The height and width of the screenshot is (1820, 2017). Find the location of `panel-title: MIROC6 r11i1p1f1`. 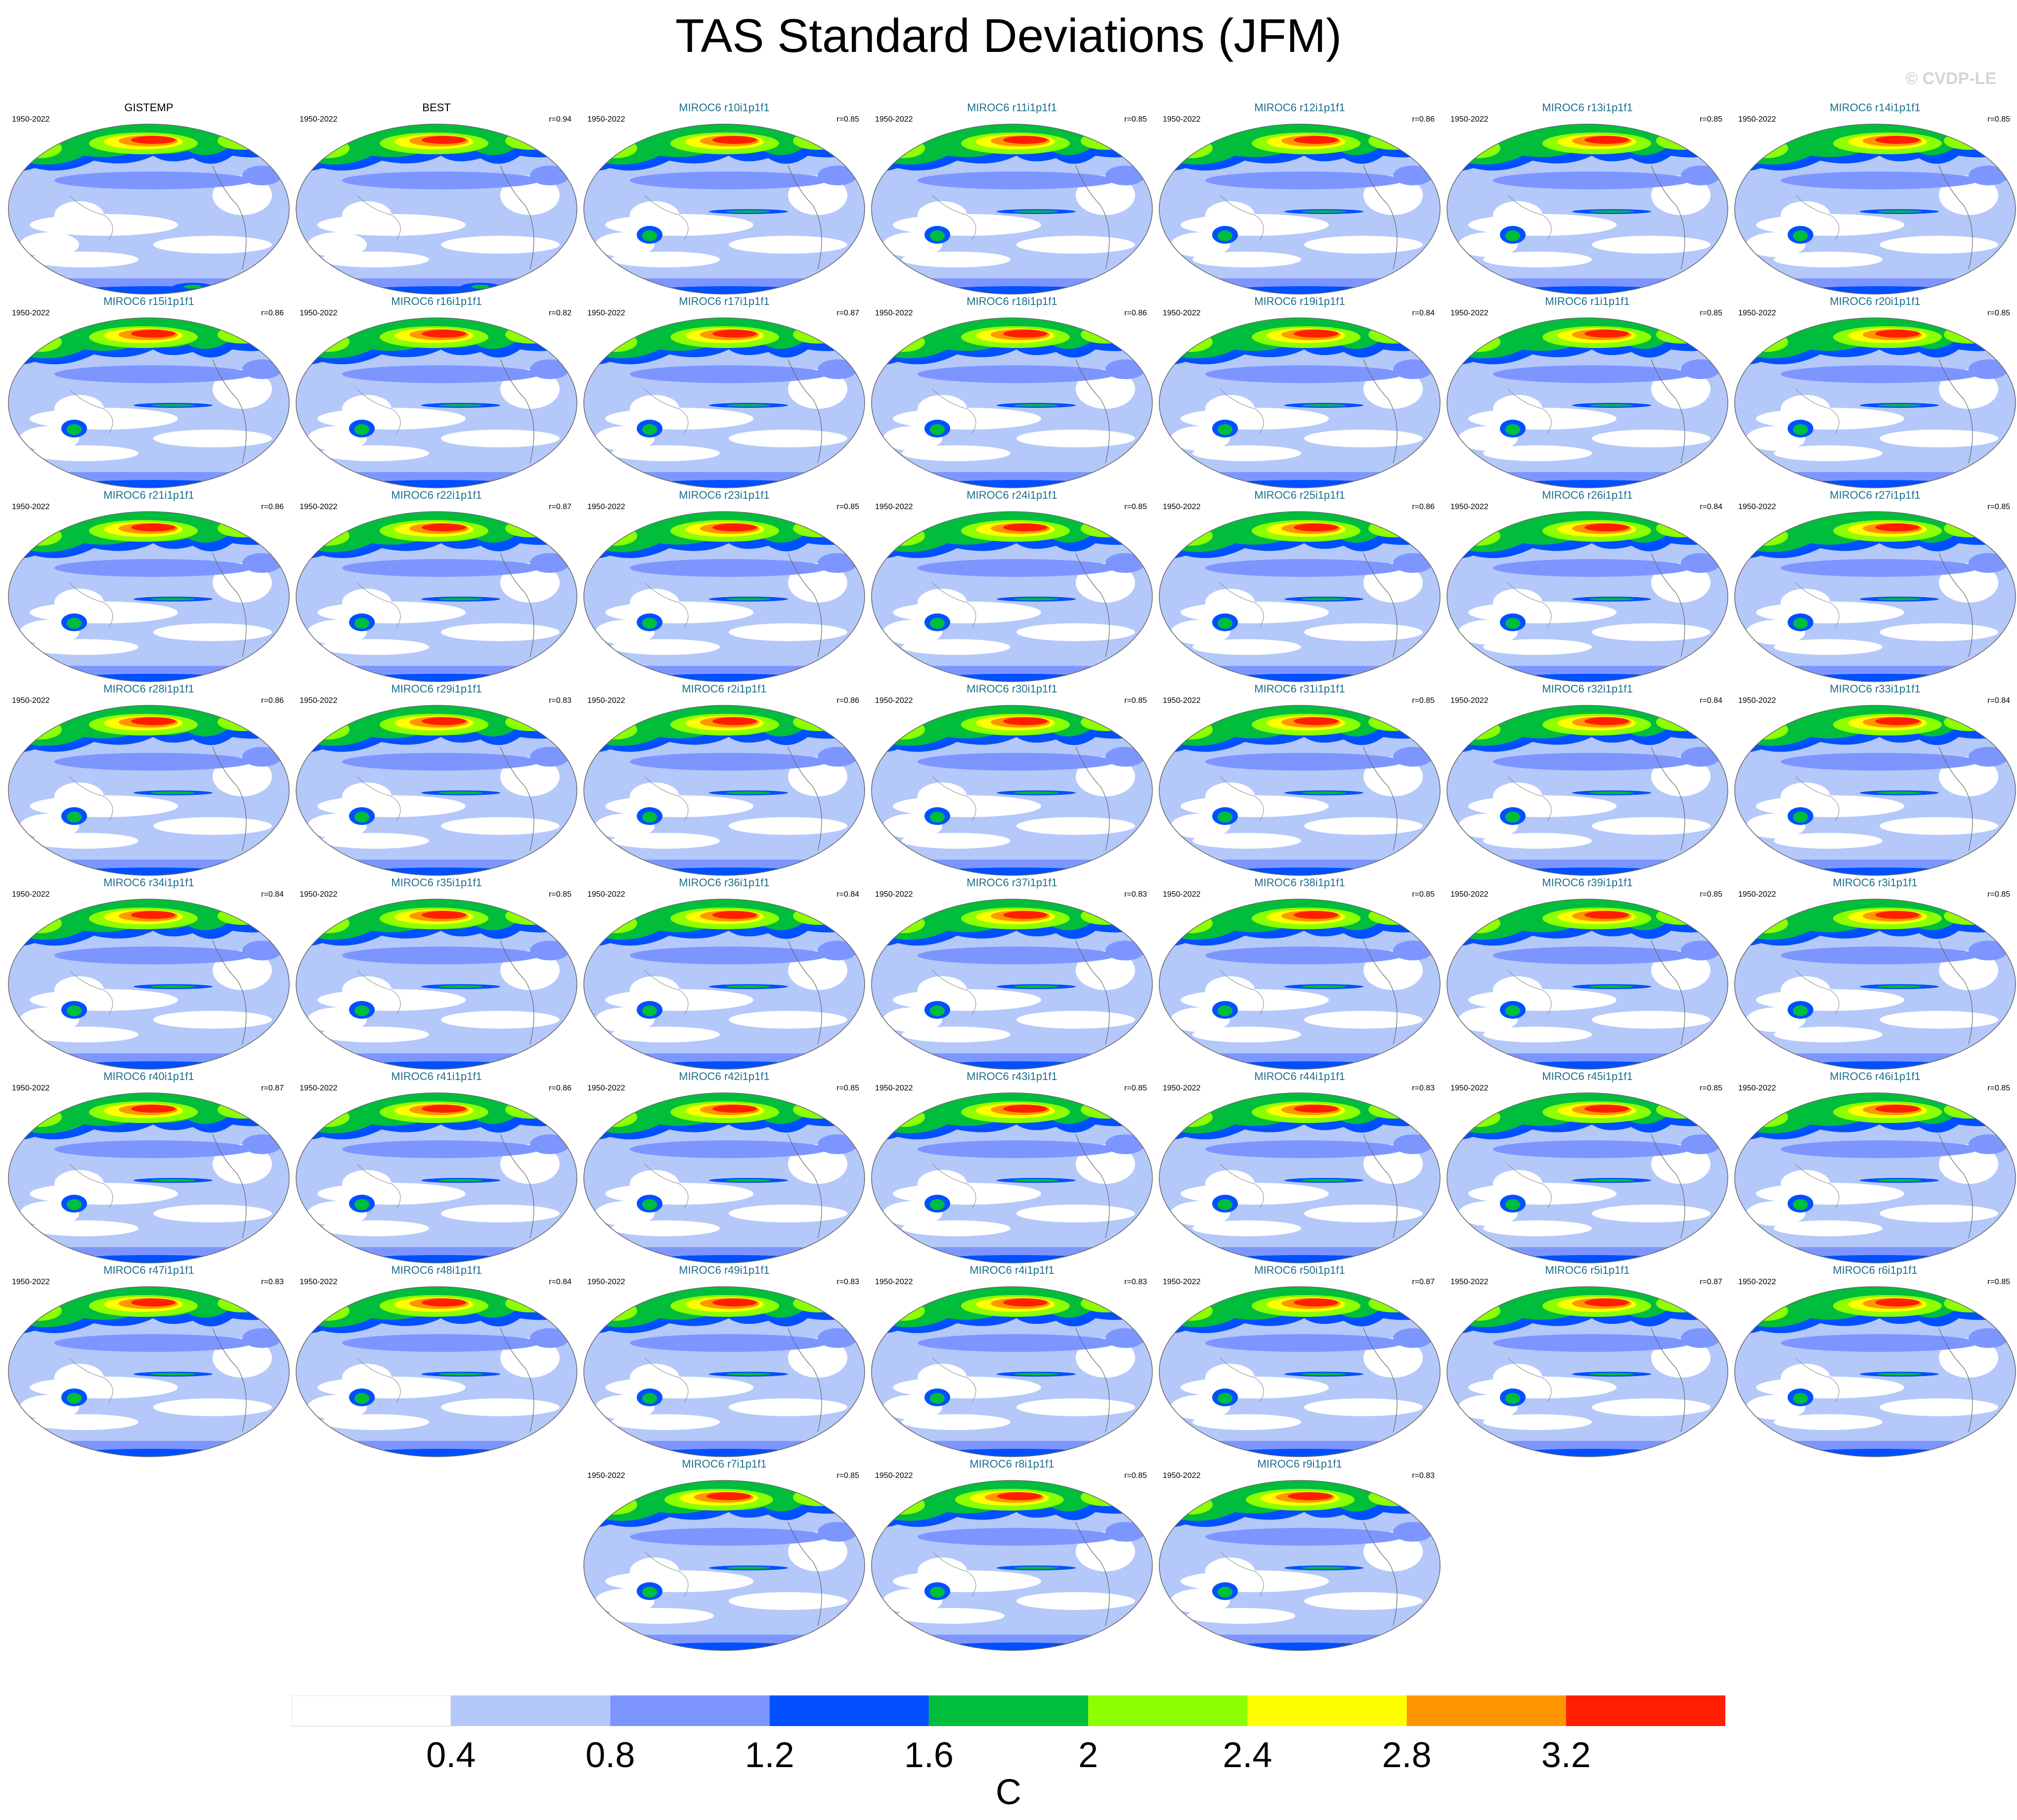

panel-title: MIROC6 r11i1p1f1 is located at coordinates (1012, 107).